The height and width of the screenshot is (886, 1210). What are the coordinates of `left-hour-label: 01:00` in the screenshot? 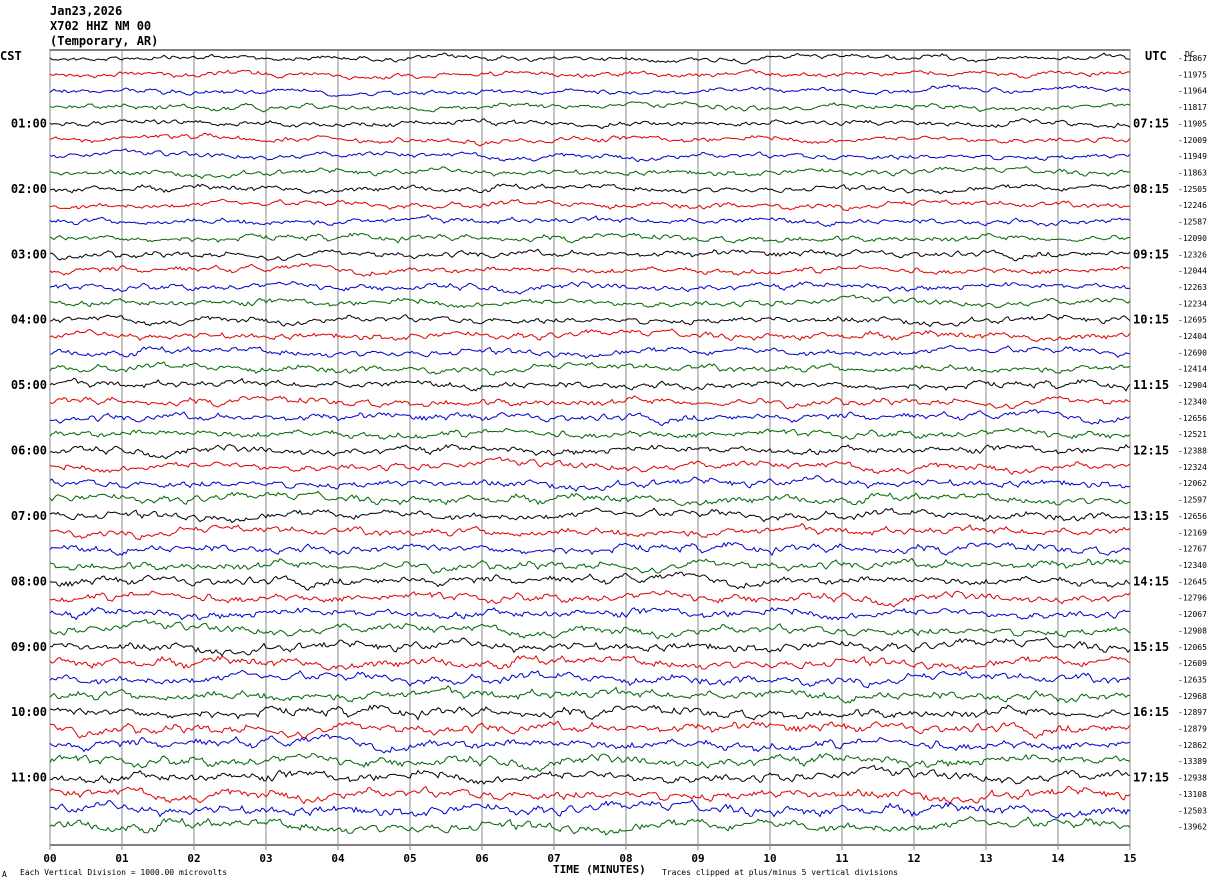 It's located at (29, 123).